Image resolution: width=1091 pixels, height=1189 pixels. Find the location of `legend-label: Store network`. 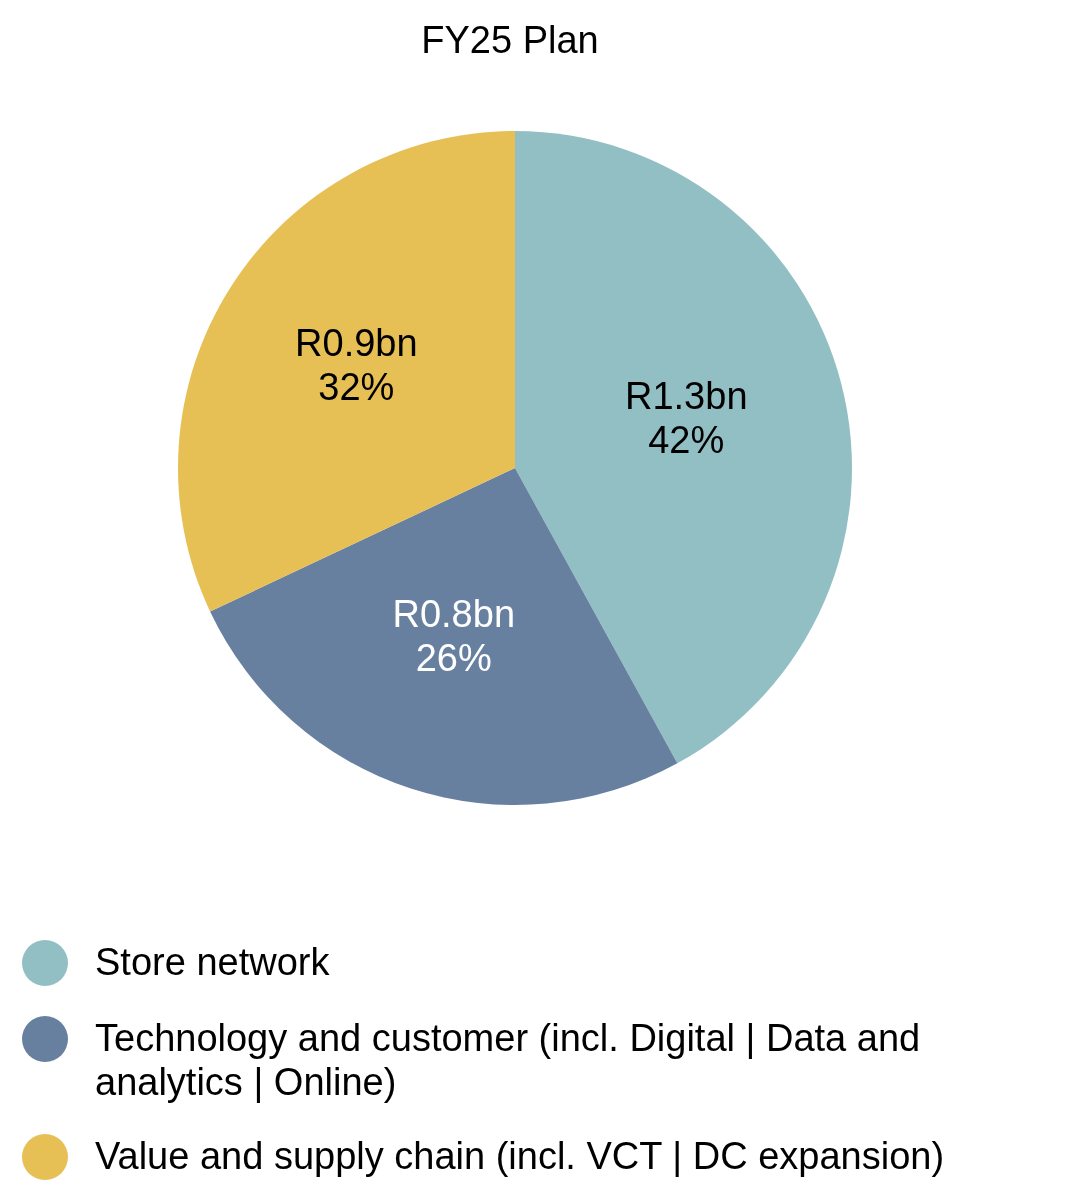

legend-label: Store network is located at coordinates (213, 962).